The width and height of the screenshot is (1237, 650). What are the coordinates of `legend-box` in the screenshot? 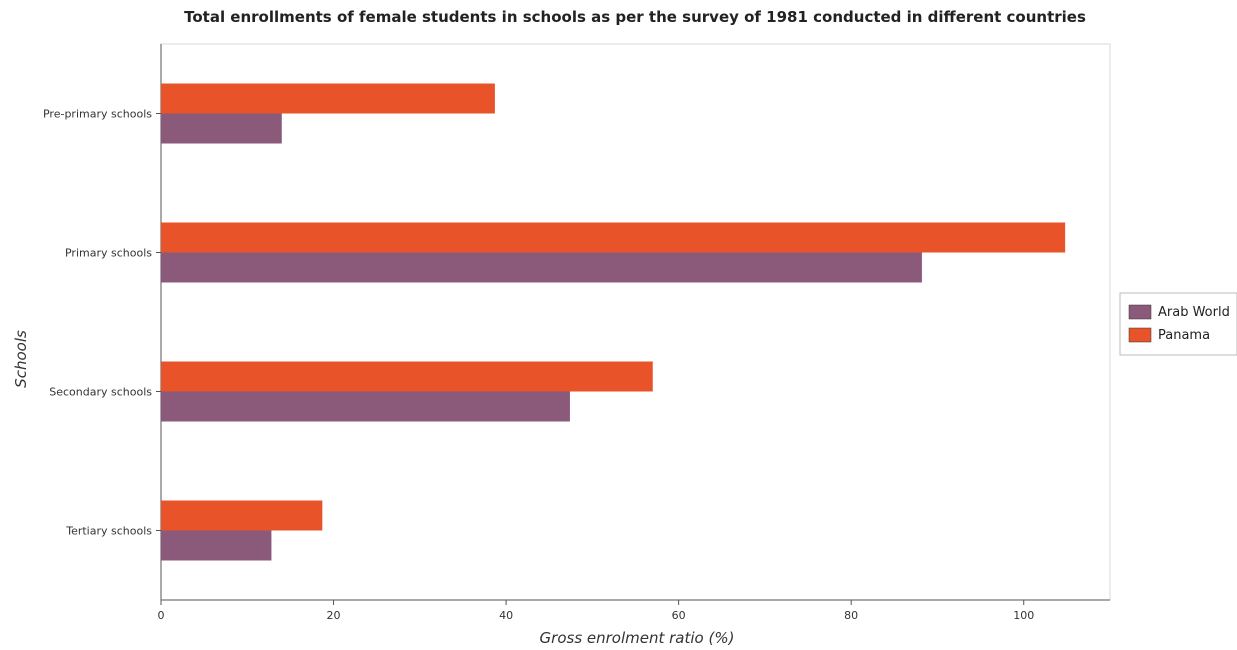 It's located at (1178, 324).